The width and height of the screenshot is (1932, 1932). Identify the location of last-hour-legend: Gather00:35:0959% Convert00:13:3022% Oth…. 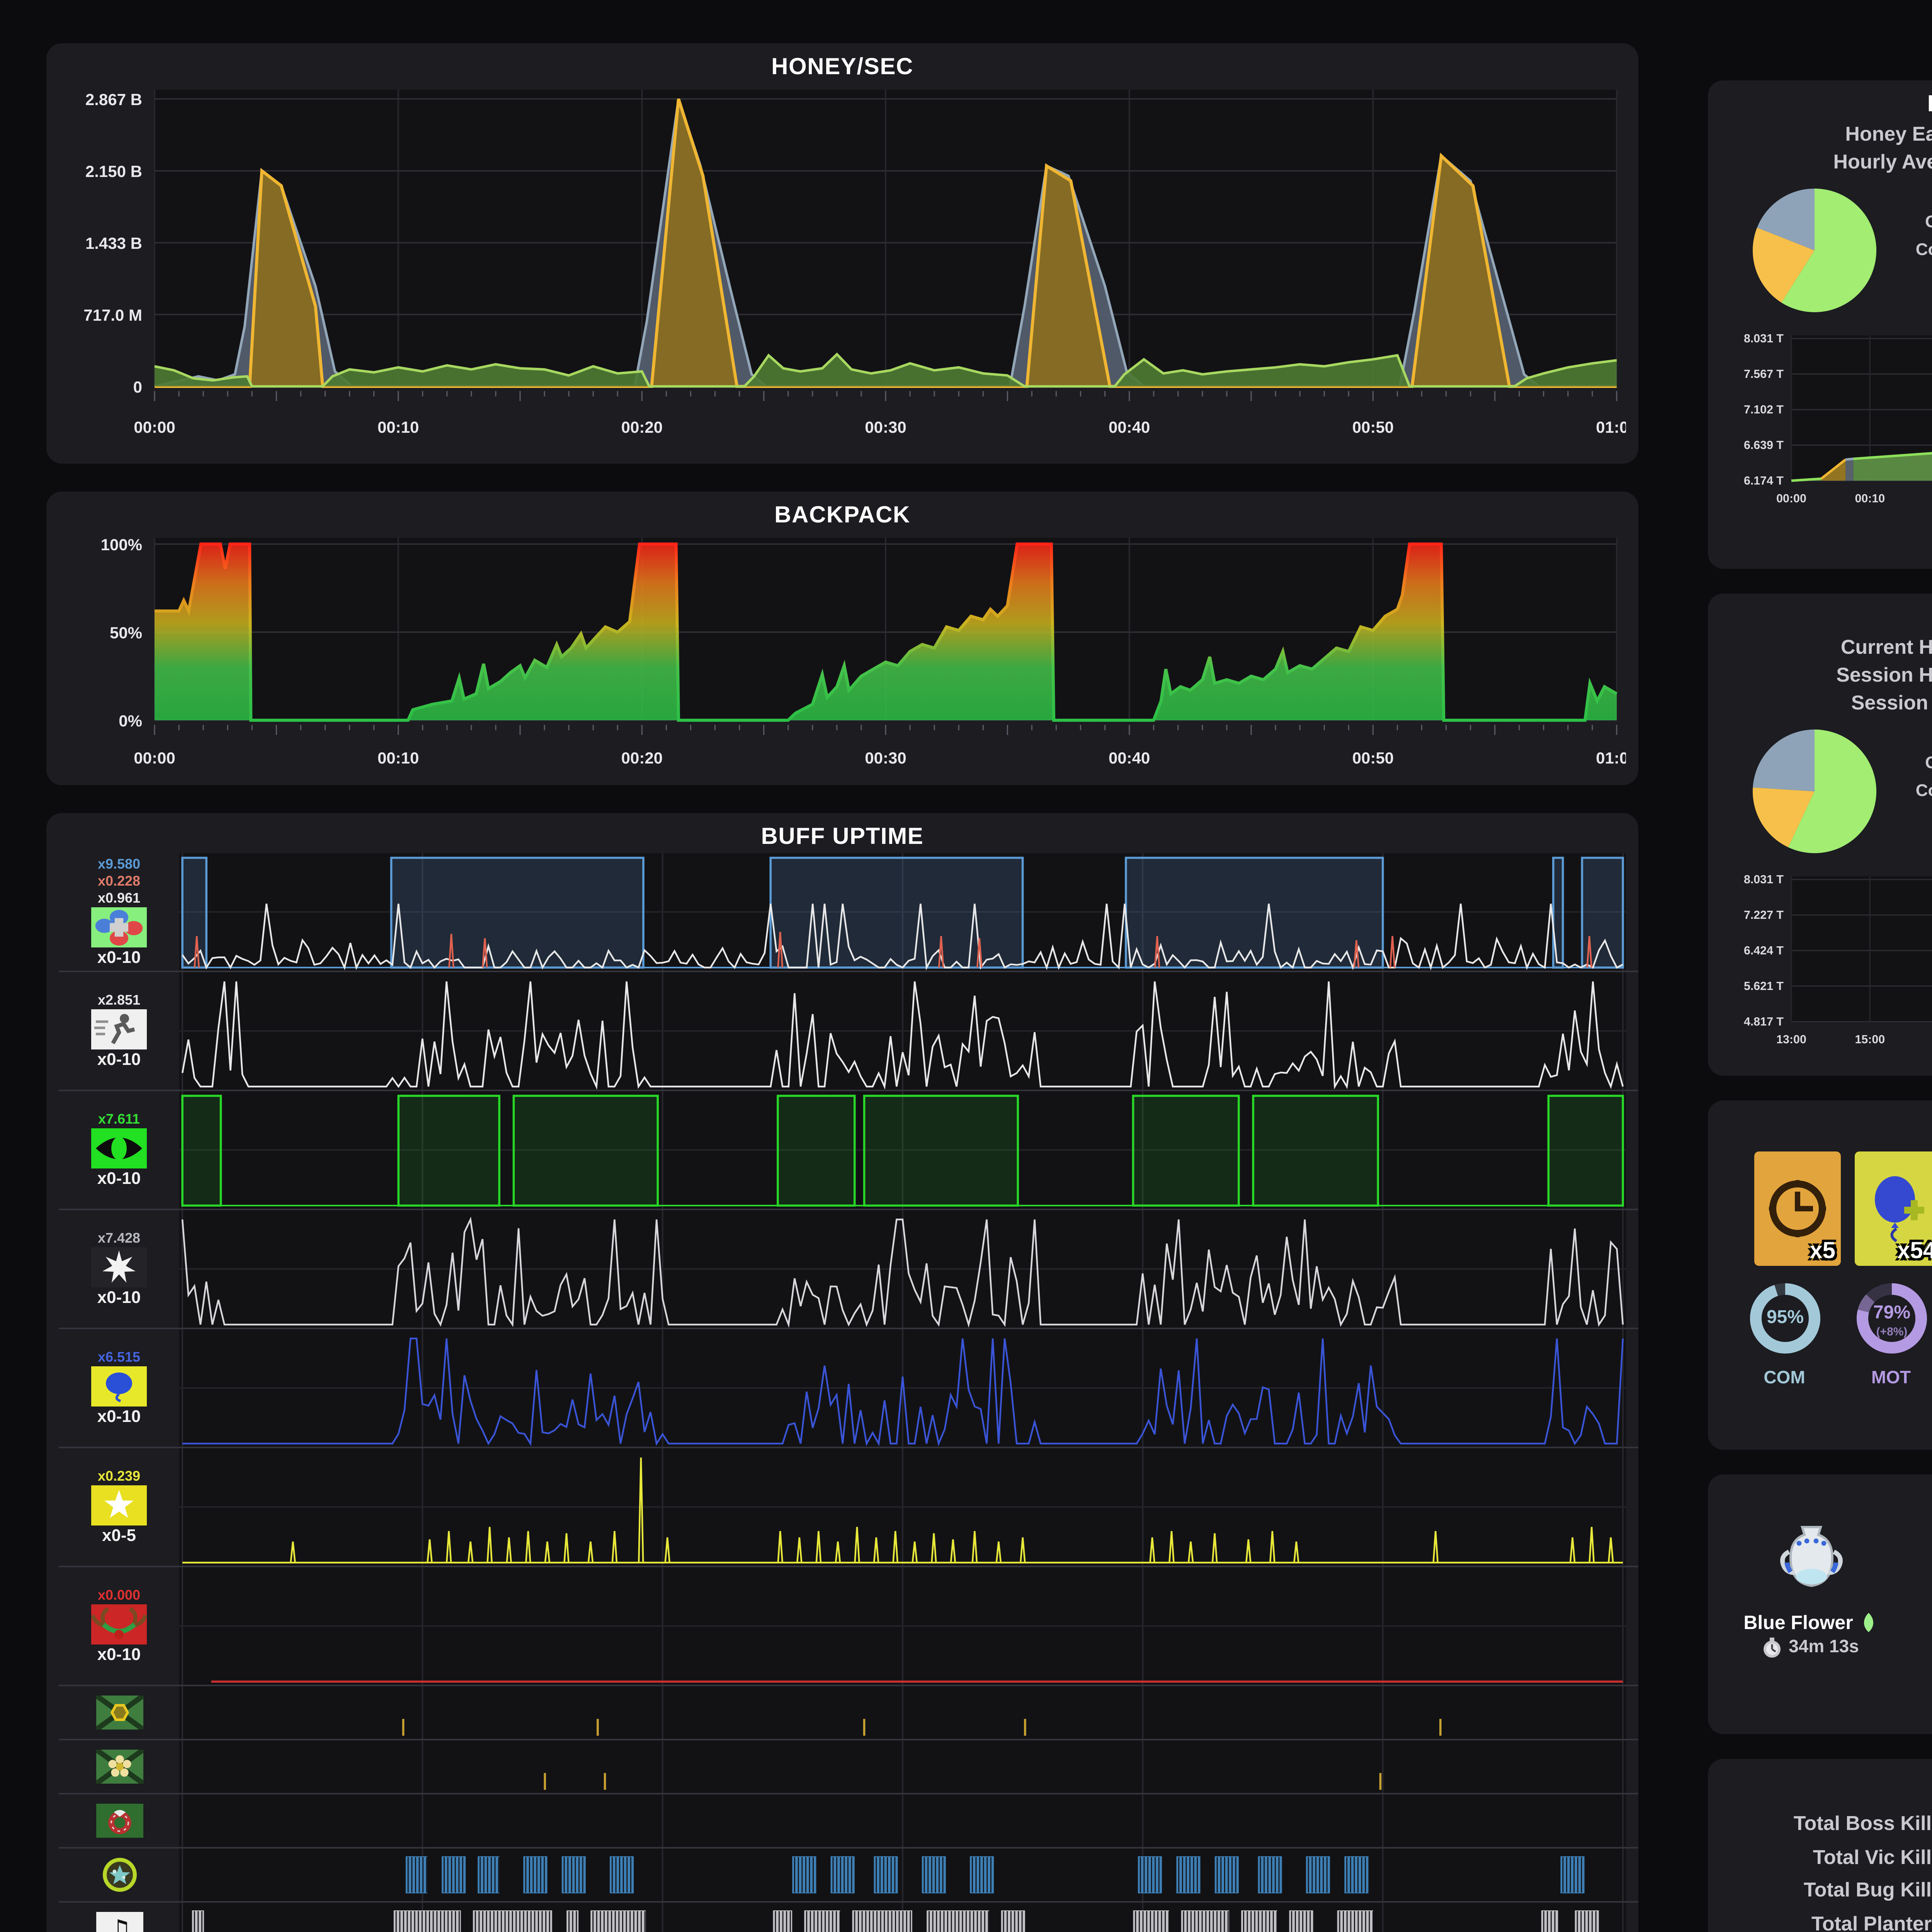
(1917, 251).